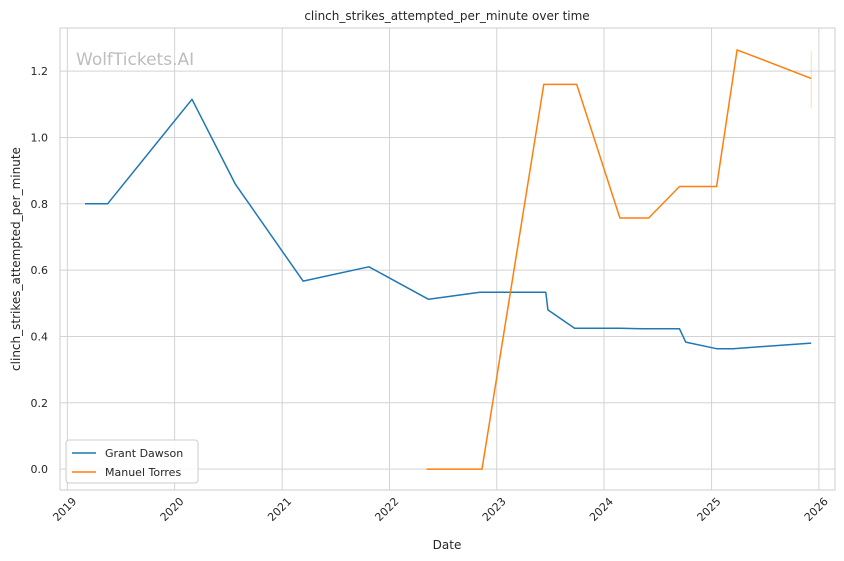  Describe the element at coordinates (40, 469) in the screenshot. I see `y-tick-label: 0.0` at that location.